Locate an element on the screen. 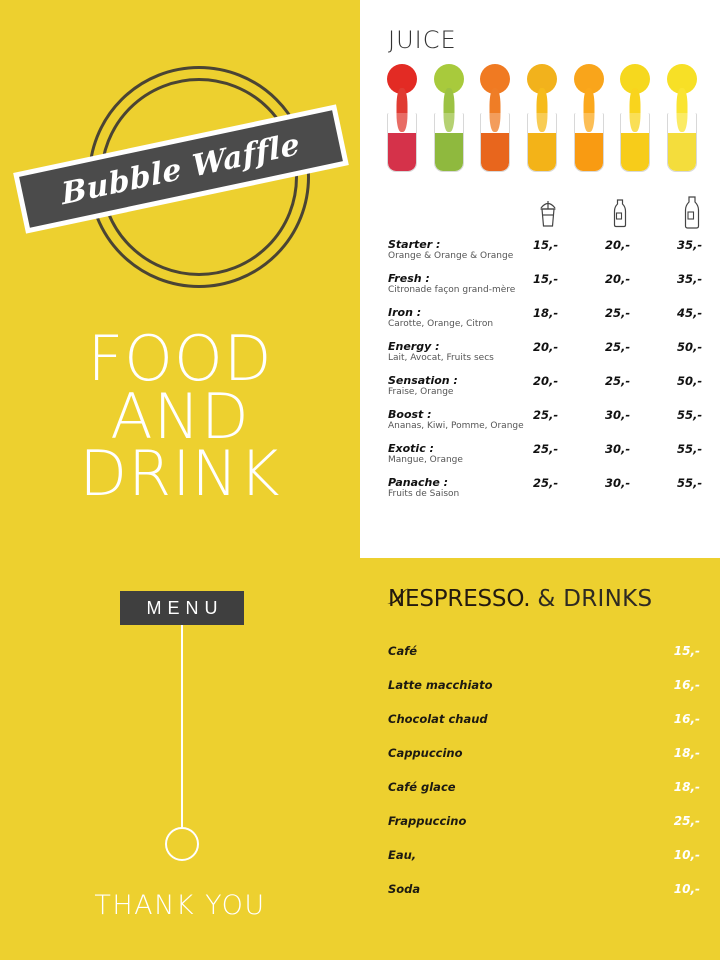 This screenshot has height=960, width=720. cup-icon is located at coordinates (548, 213).